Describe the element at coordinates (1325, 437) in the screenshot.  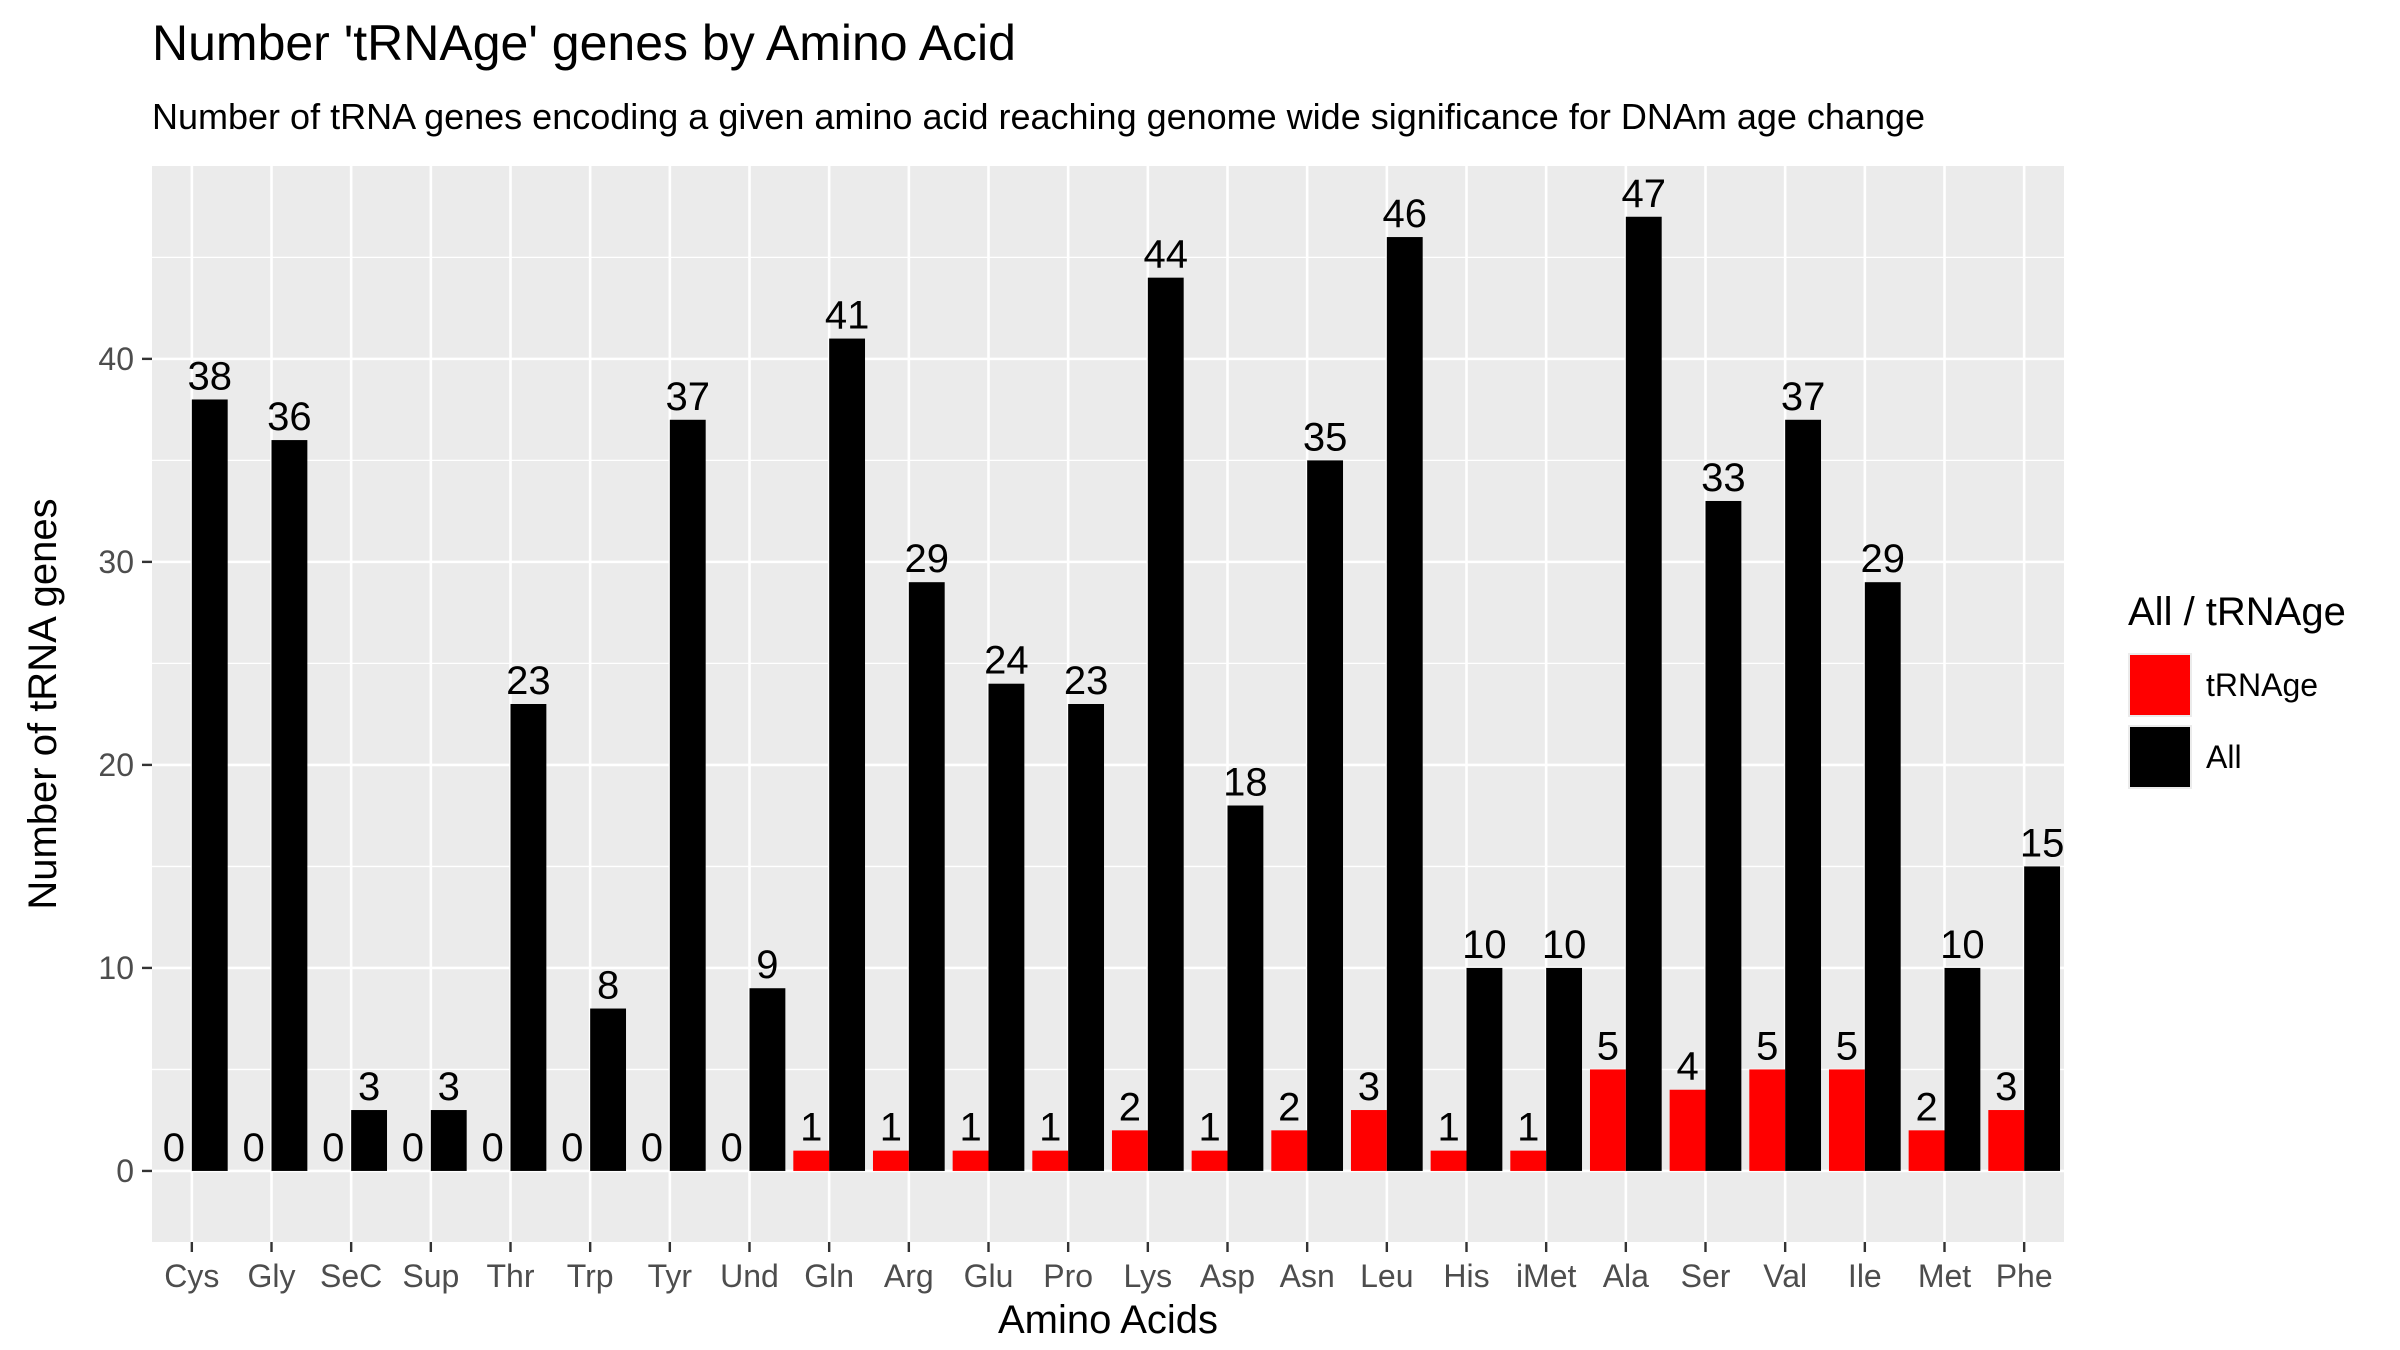
I see `data-label: 35` at that location.